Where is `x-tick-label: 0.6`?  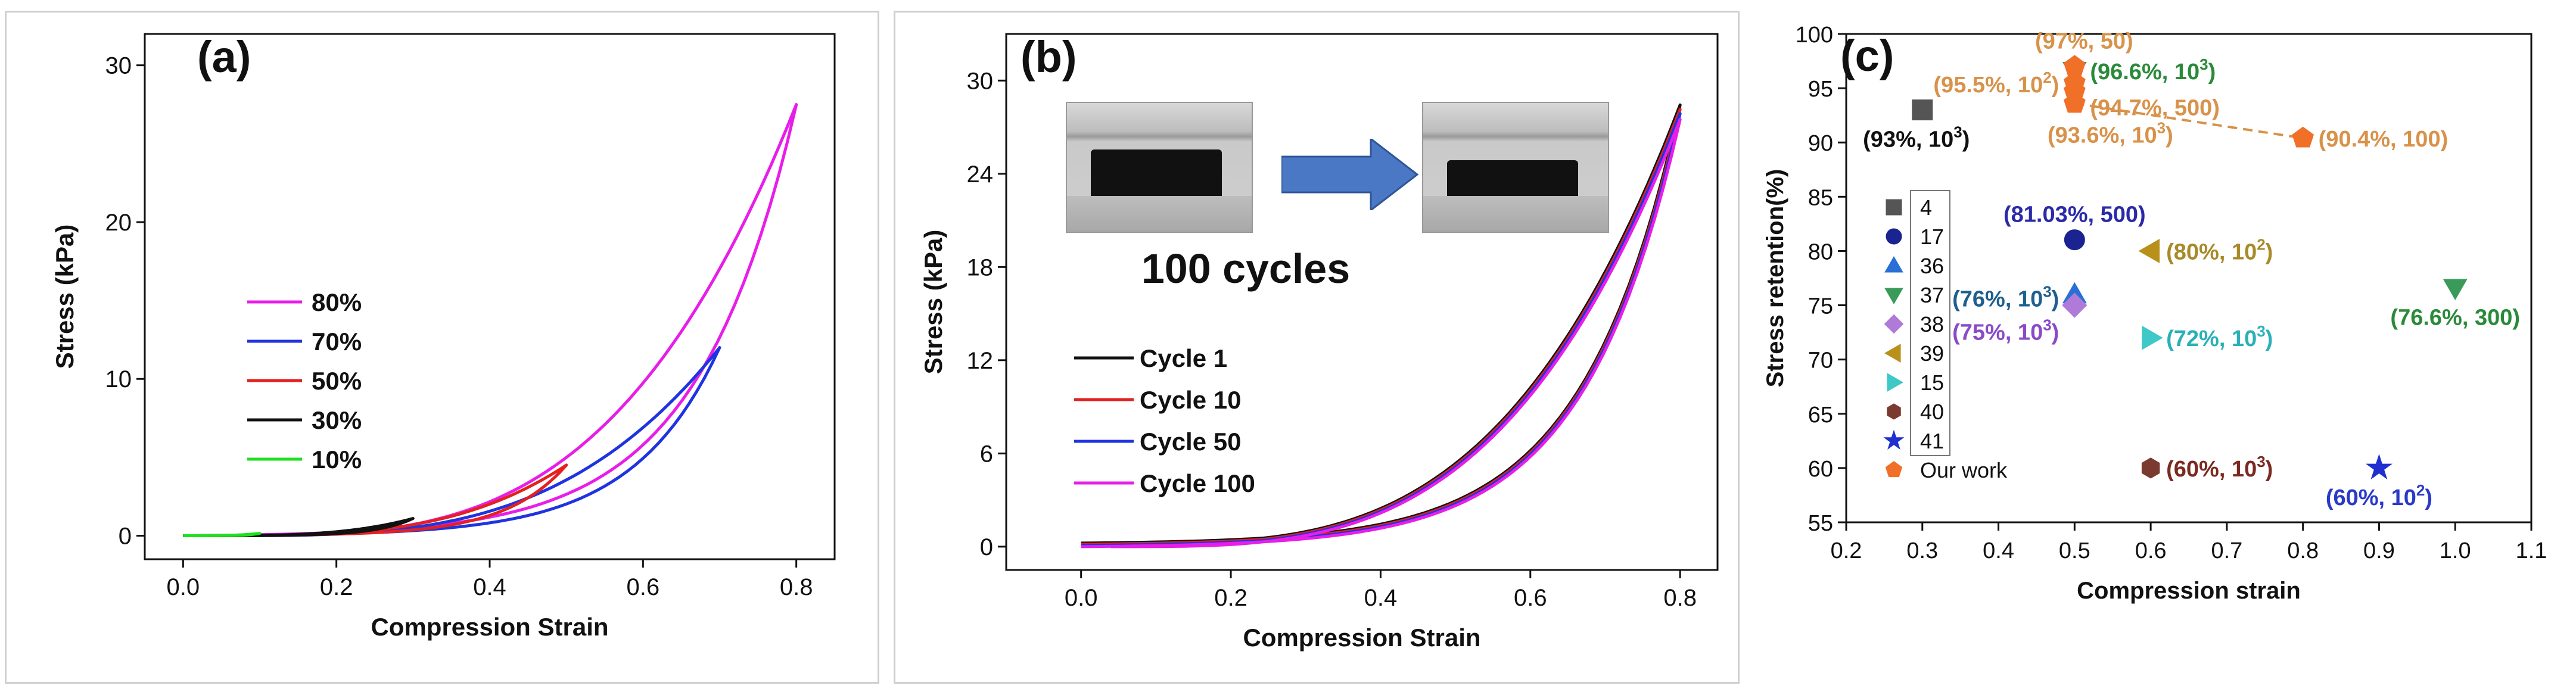 x-tick-label: 0.6 is located at coordinates (2151, 550).